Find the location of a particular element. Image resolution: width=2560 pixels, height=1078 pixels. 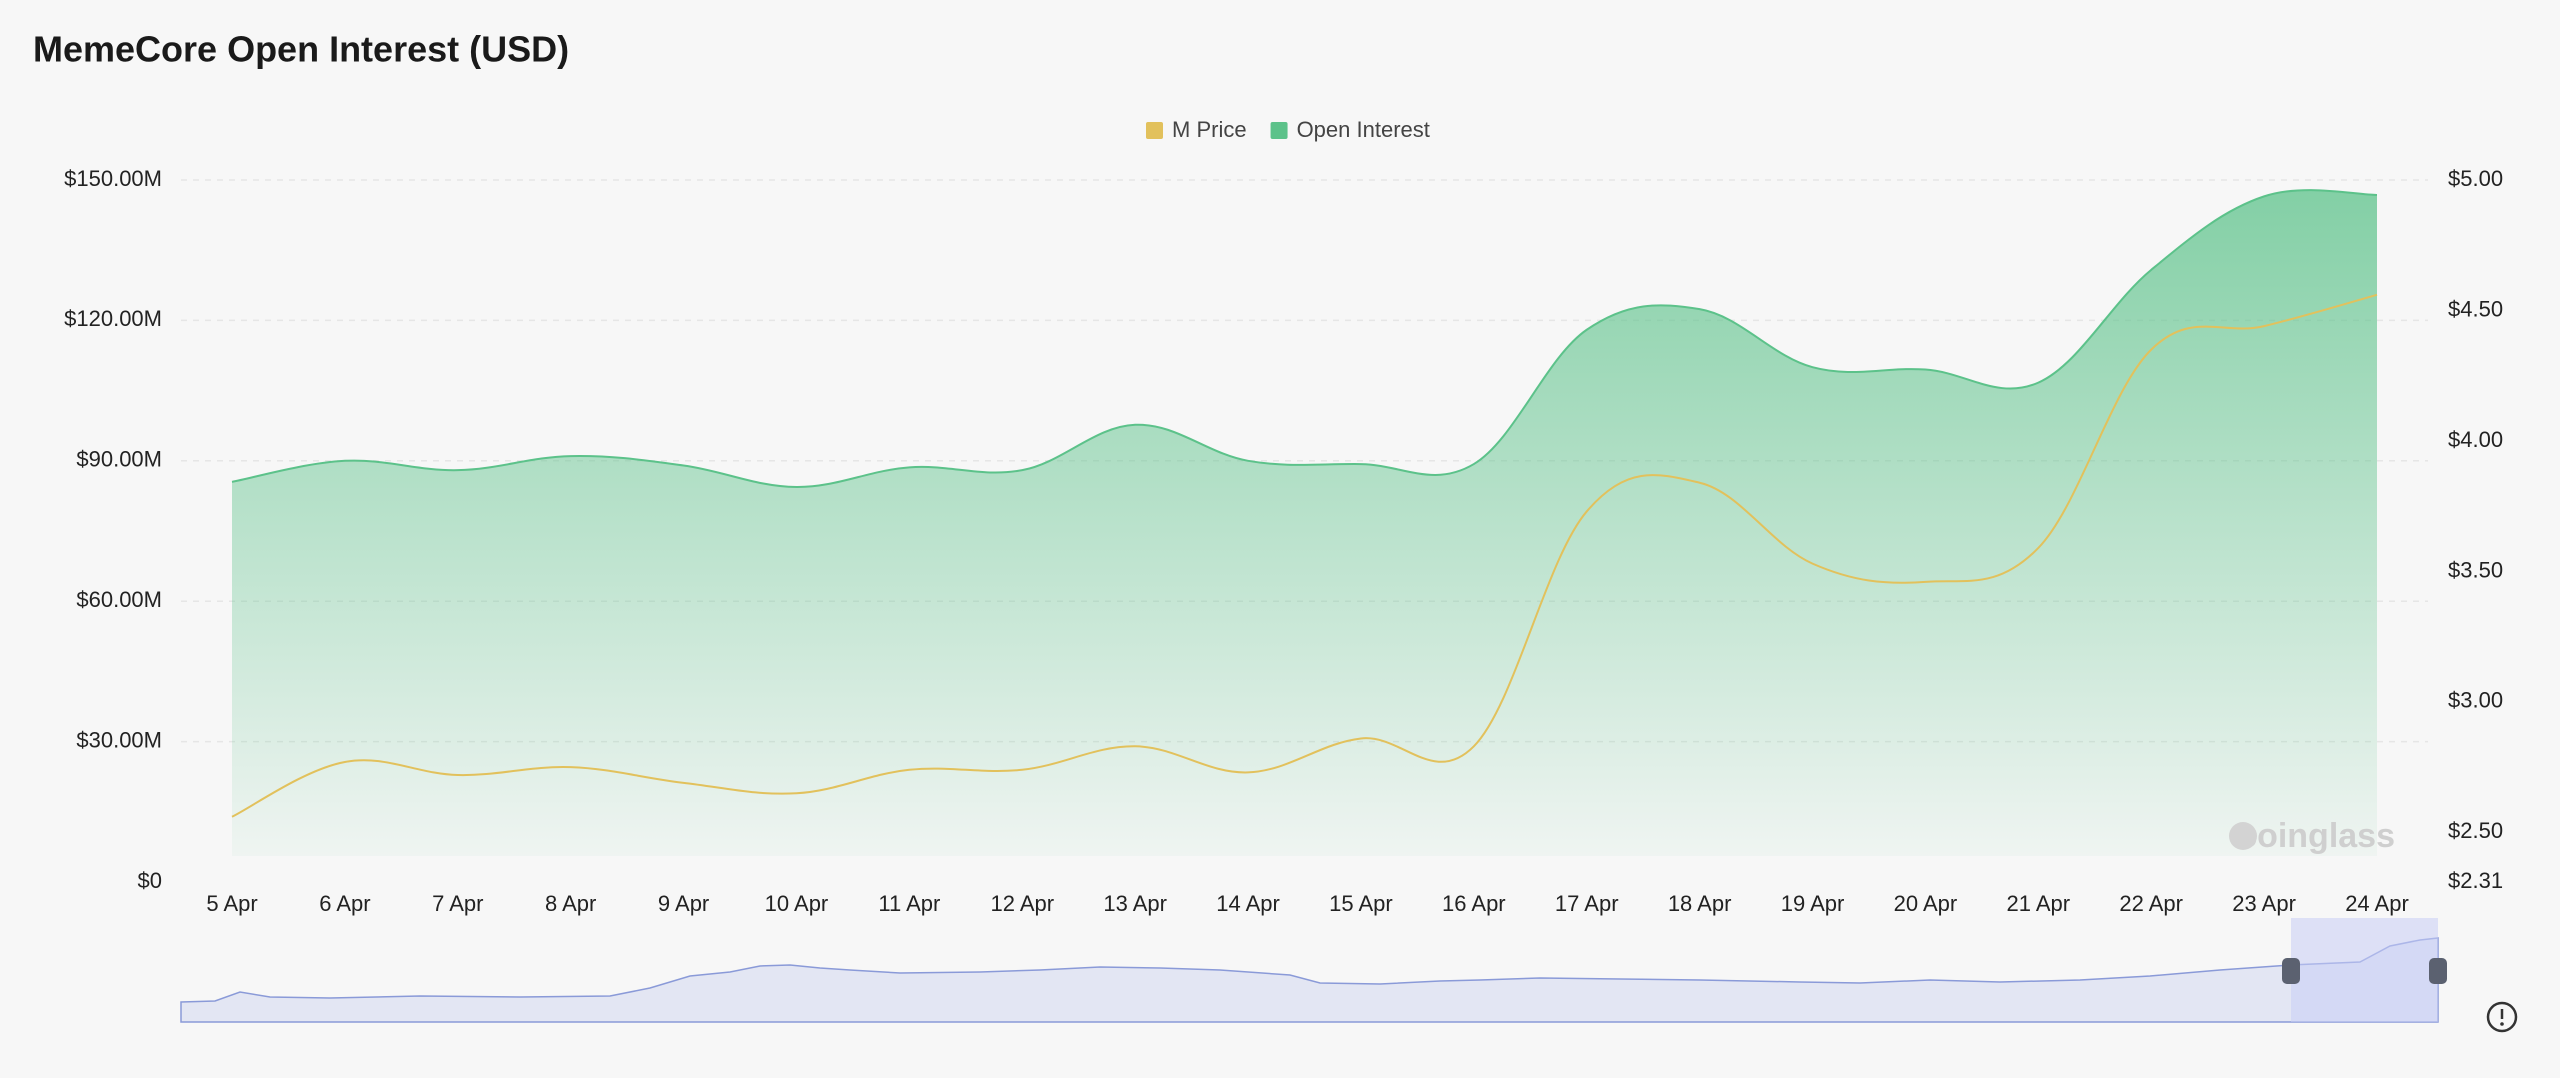

x-tick-label: 11 Apr is located at coordinates (909, 903).